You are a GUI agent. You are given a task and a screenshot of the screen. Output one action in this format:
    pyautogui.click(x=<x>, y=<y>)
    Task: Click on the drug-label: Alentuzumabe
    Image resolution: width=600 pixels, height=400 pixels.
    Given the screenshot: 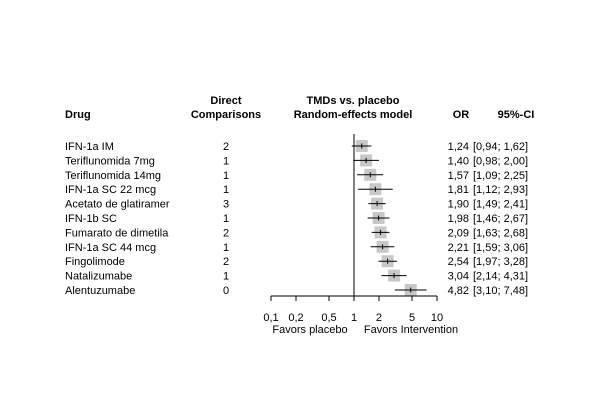 What is the action you would take?
    pyautogui.click(x=100, y=291)
    